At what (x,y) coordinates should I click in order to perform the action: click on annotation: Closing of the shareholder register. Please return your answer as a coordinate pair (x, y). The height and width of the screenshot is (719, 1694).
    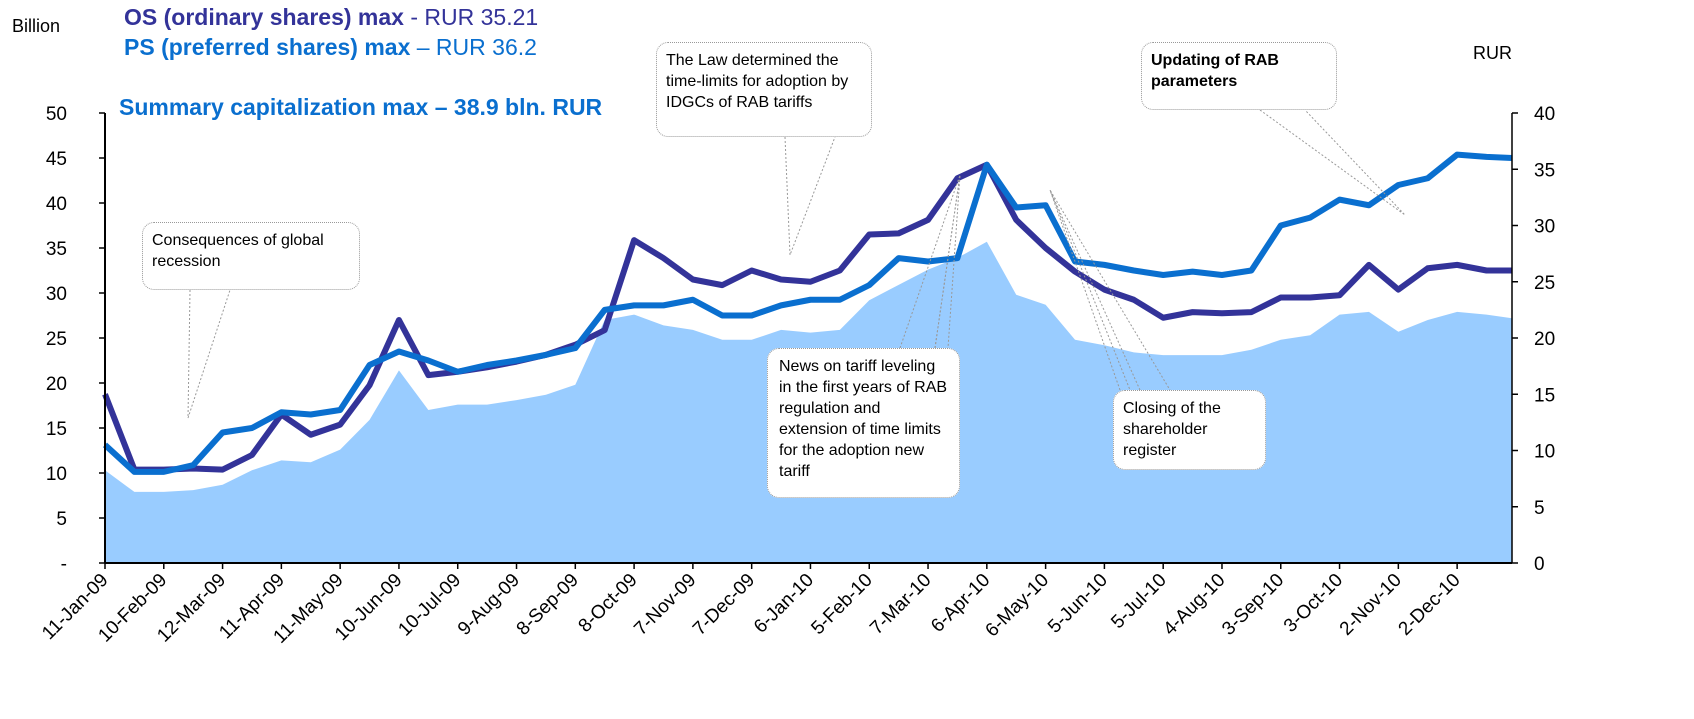
    Looking at the image, I should click on (1189, 430).